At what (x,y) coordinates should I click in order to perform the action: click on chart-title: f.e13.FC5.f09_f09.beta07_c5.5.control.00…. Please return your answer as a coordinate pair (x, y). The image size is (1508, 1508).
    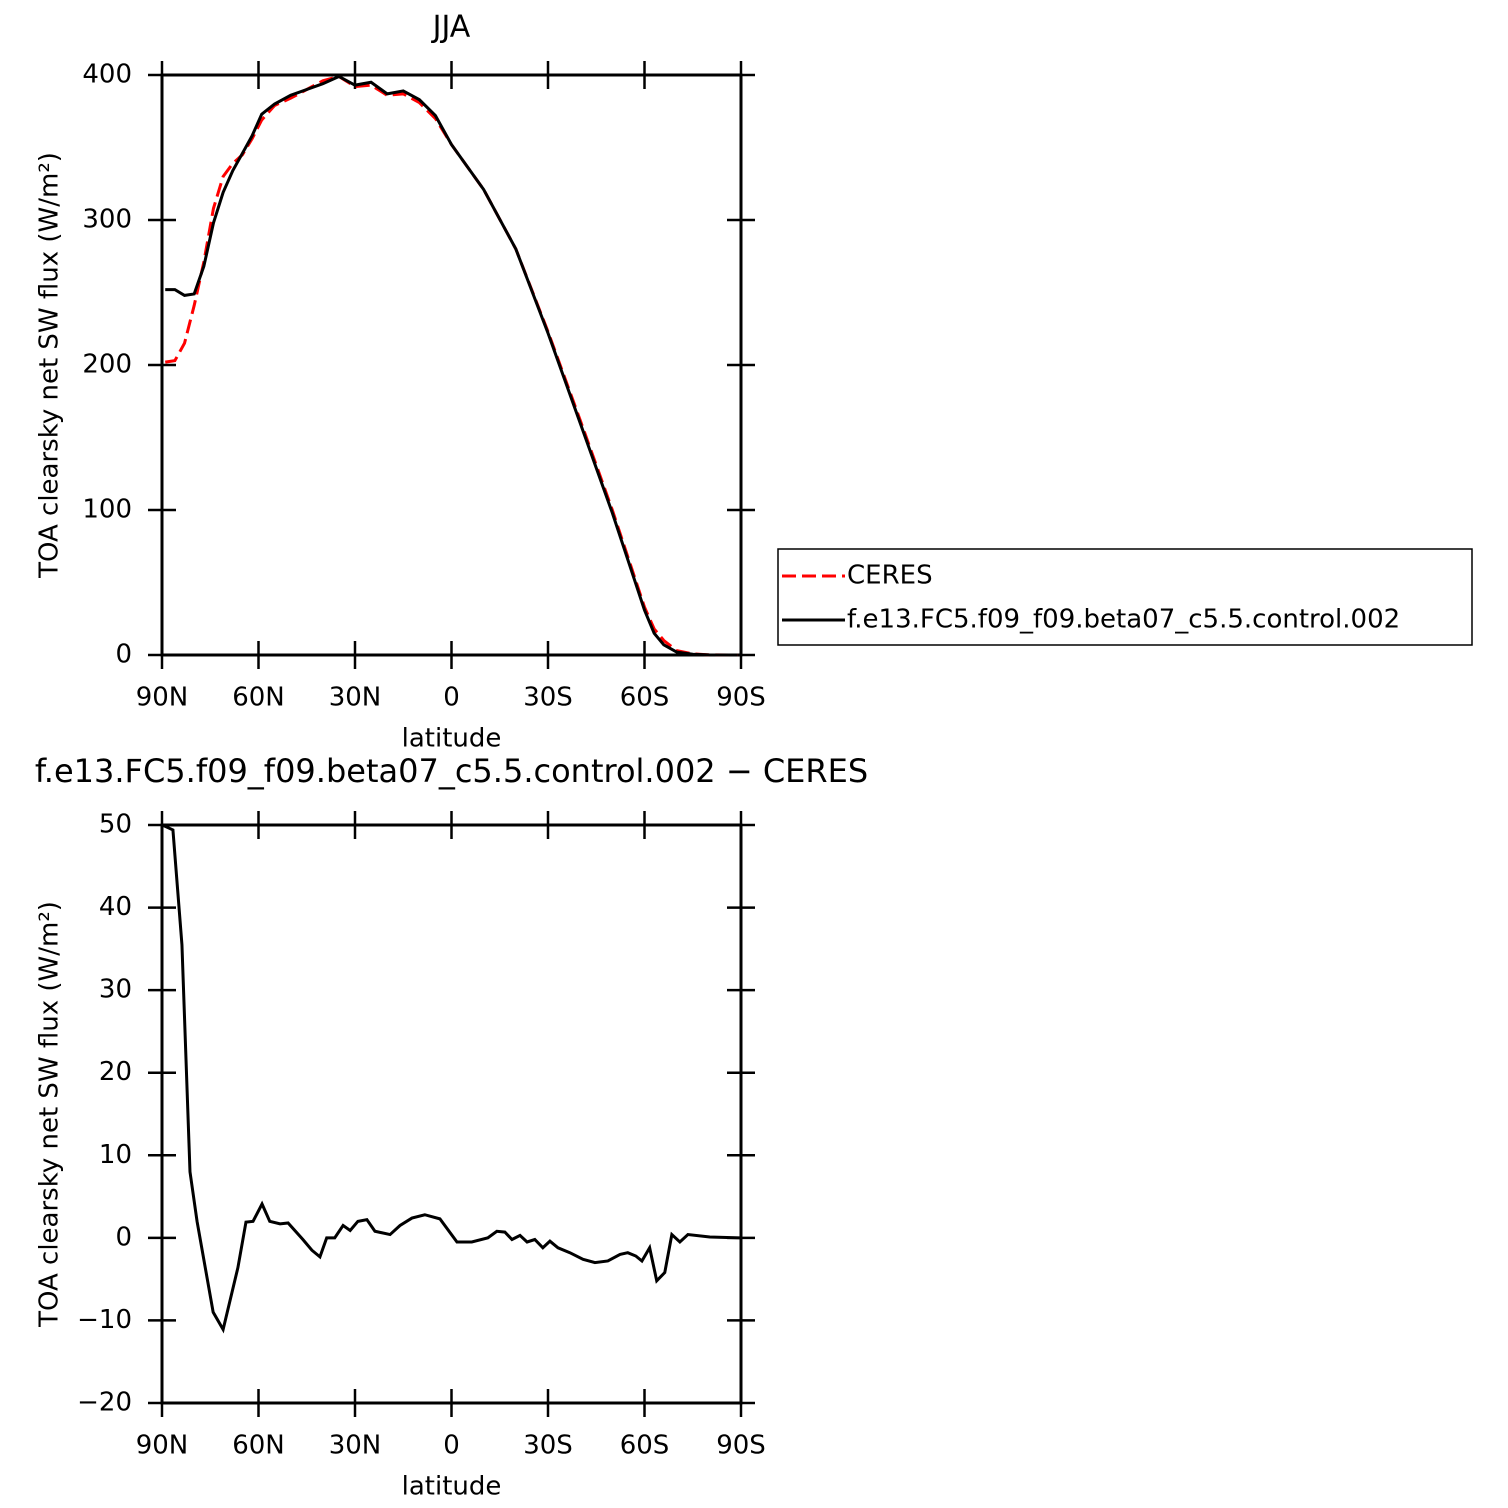
    Looking at the image, I should click on (451, 771).